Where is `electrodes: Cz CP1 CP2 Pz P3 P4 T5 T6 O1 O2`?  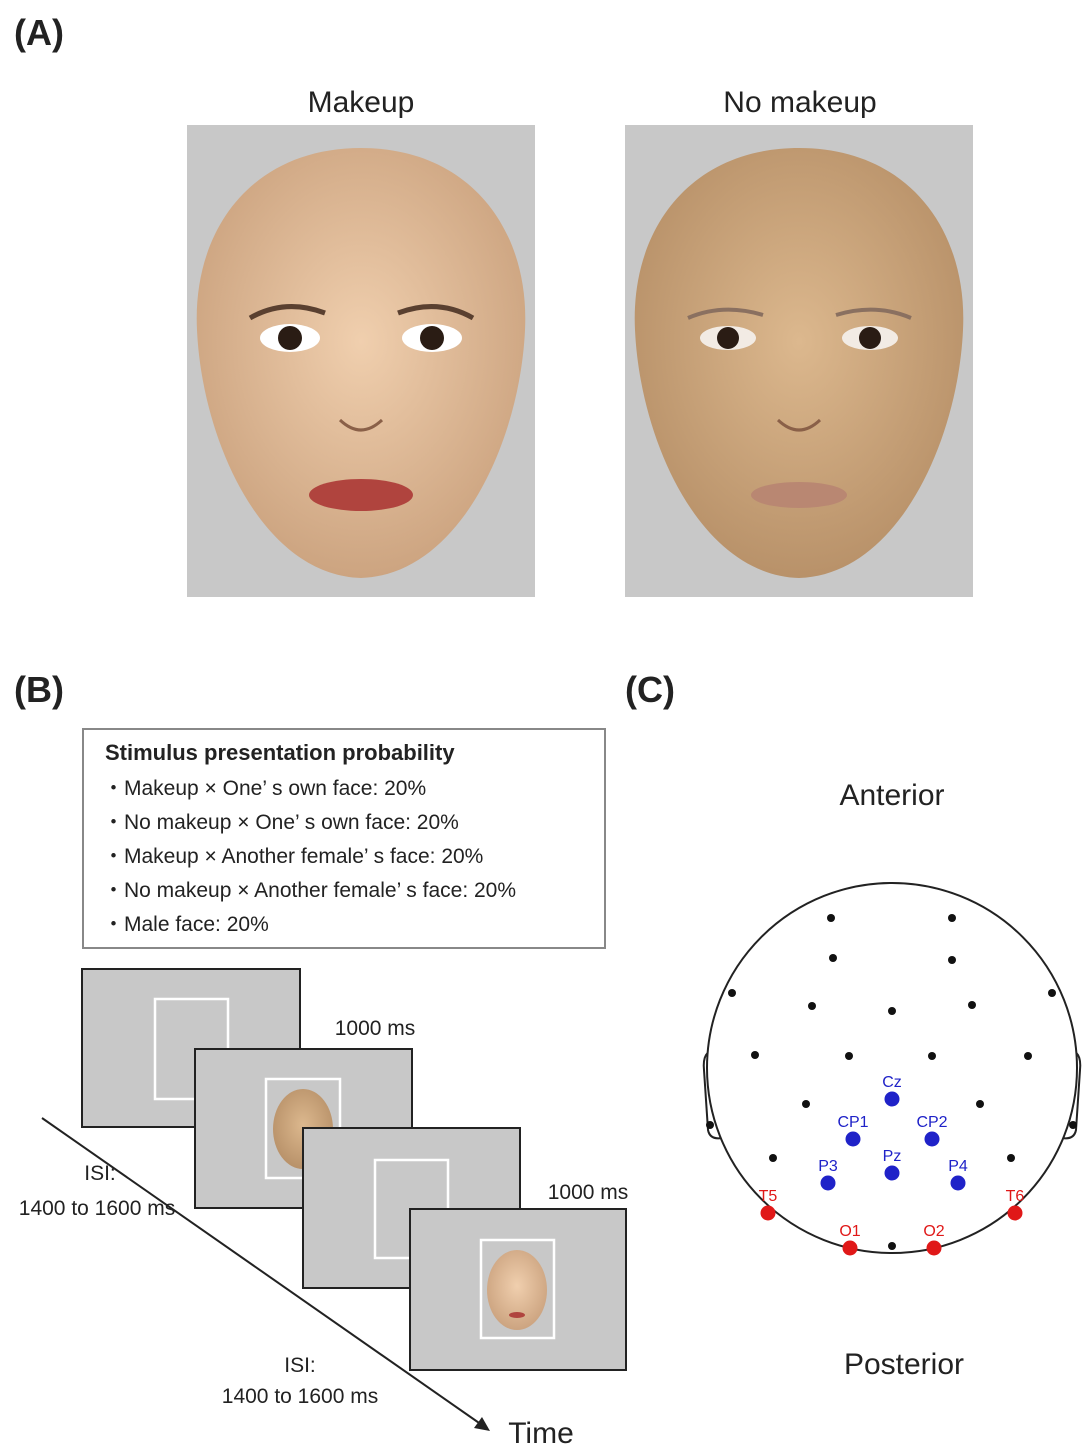 electrodes: Cz CP1 CP2 Pz P3 P4 T5 T6 O1 O2 is located at coordinates (892, 1165).